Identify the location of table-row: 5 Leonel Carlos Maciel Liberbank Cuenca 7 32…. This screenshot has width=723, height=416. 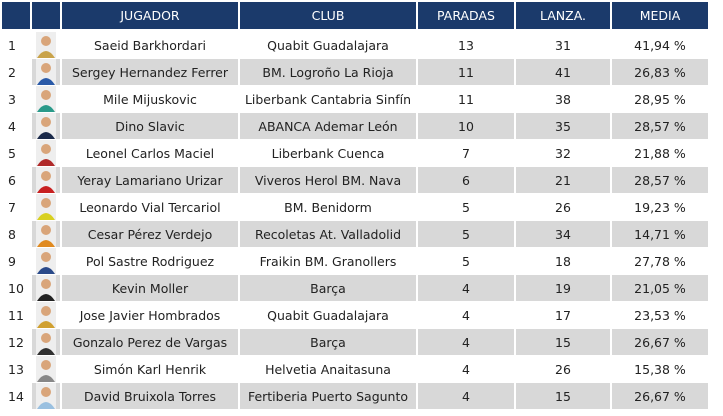
(356, 153).